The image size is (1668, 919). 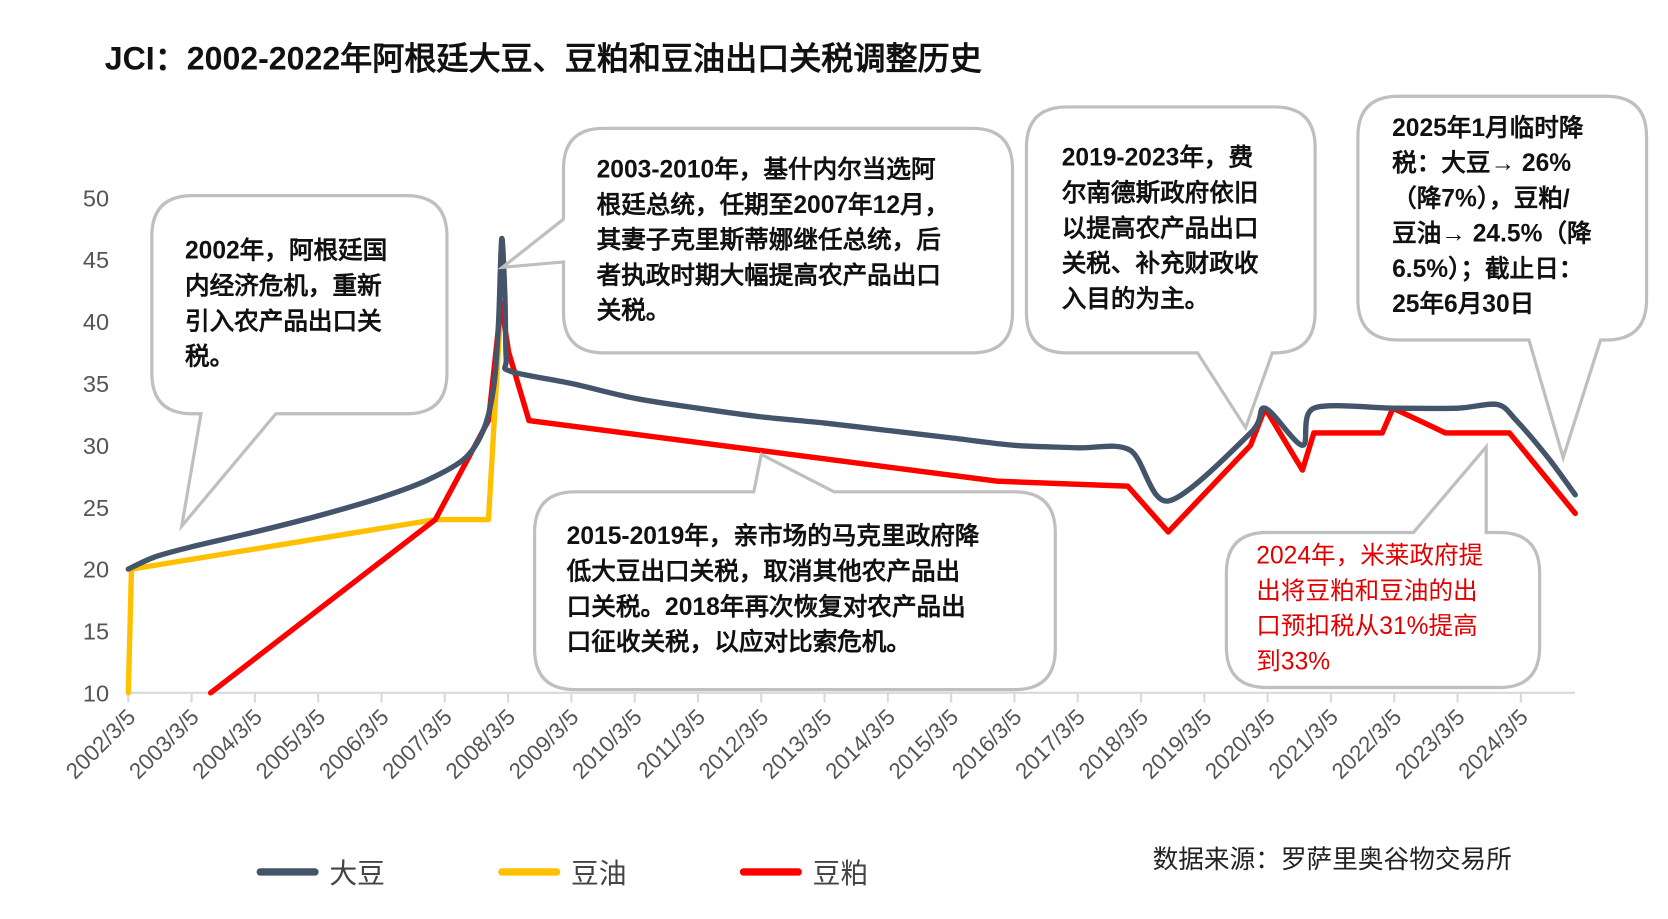 I want to click on callout-2019-2023, so click(x=1170, y=268).